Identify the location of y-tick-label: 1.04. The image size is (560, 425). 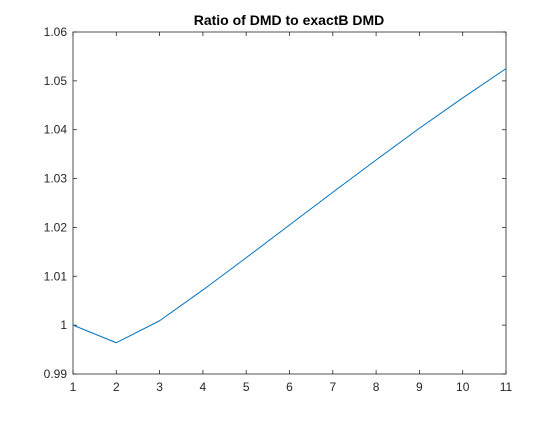
(56, 130).